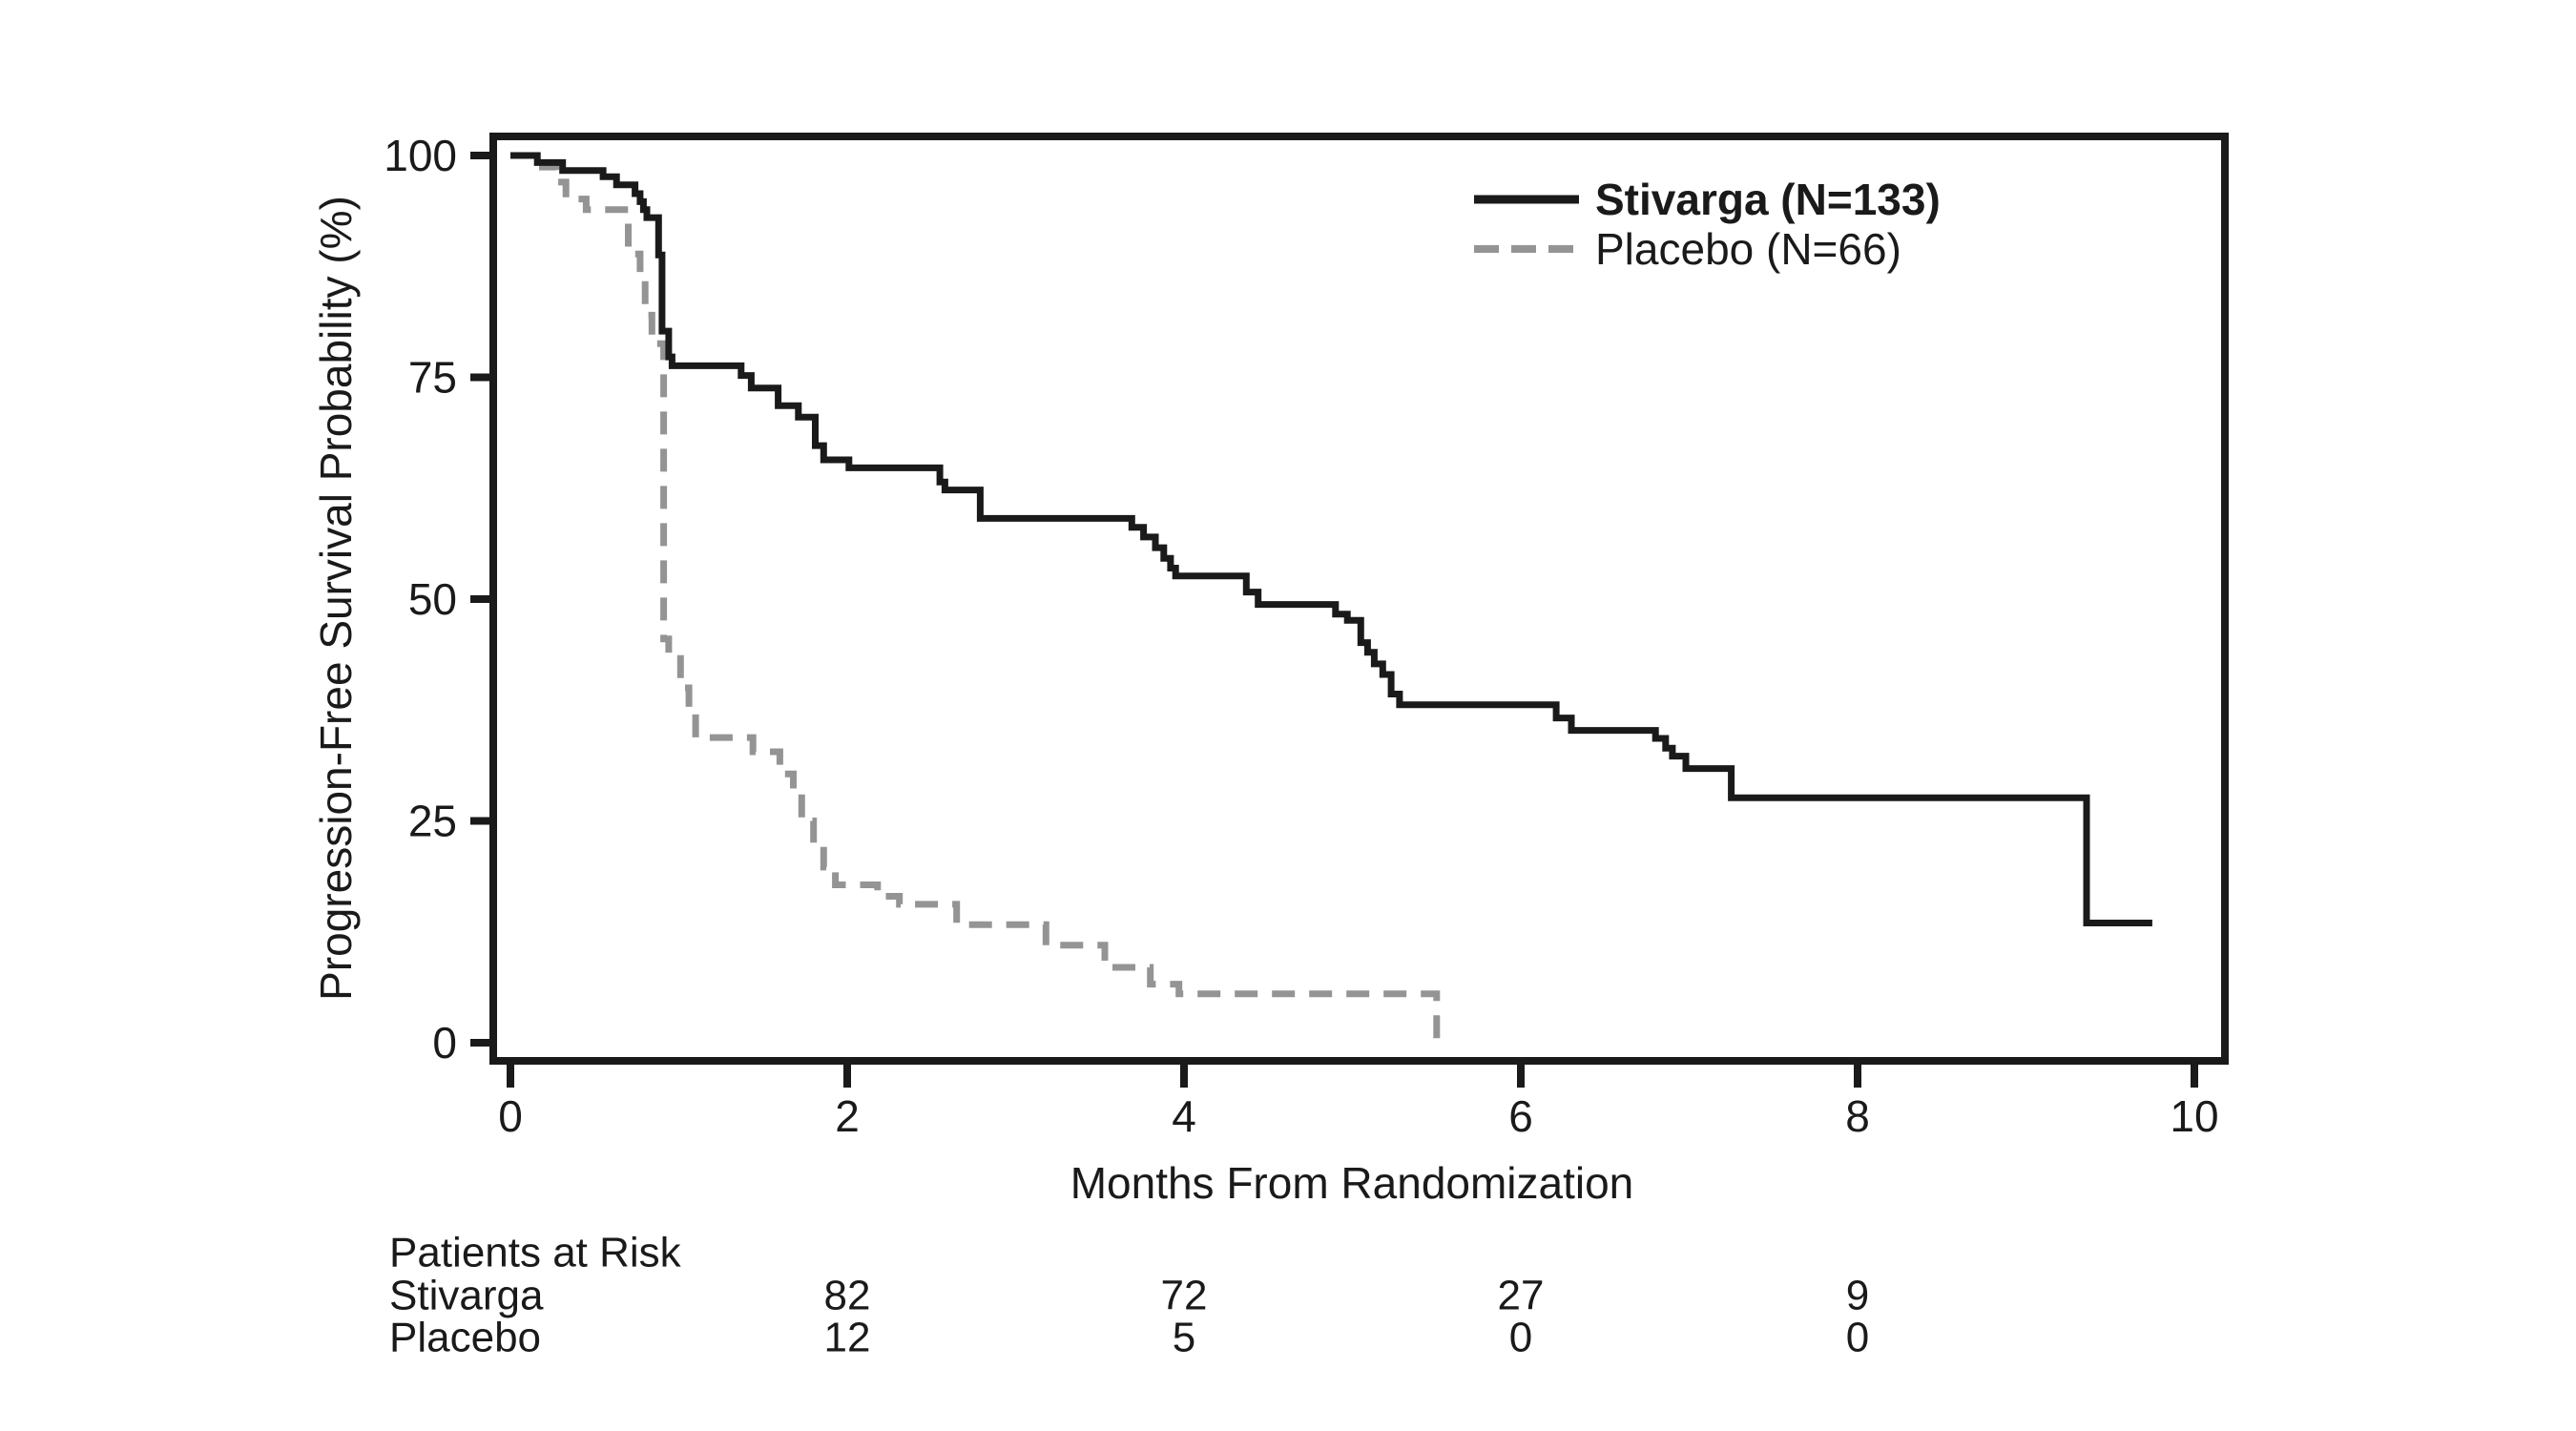 This screenshot has width=2576, height=1431. I want to click on y-tick-label: 0, so click(444, 1043).